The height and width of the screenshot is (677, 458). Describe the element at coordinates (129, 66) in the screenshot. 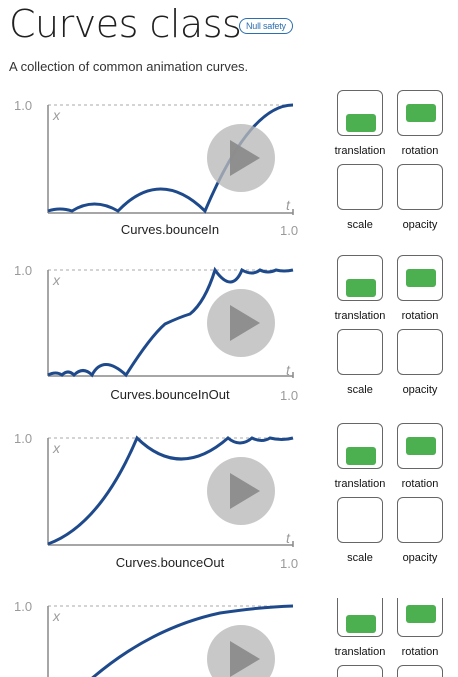

I see `page-description: A collection of common animation curves.` at that location.